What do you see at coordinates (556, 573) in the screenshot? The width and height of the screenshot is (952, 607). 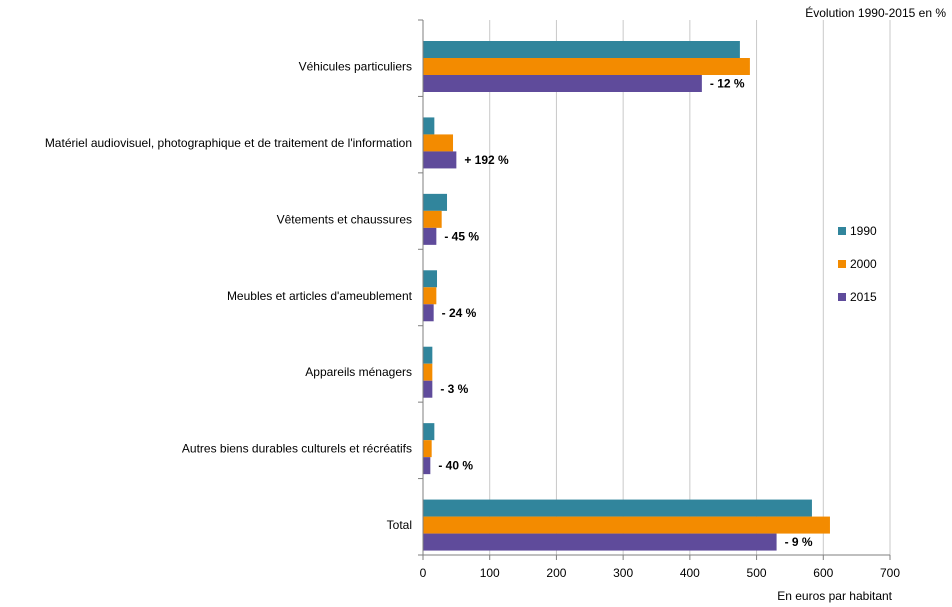 I see `x-tick-label: 200` at bounding box center [556, 573].